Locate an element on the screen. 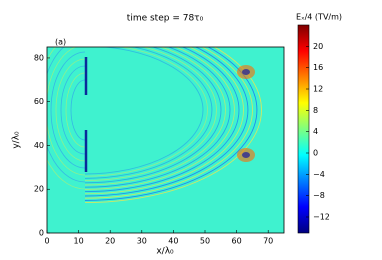  colorbar-tick-label: 16 is located at coordinates (318, 67).